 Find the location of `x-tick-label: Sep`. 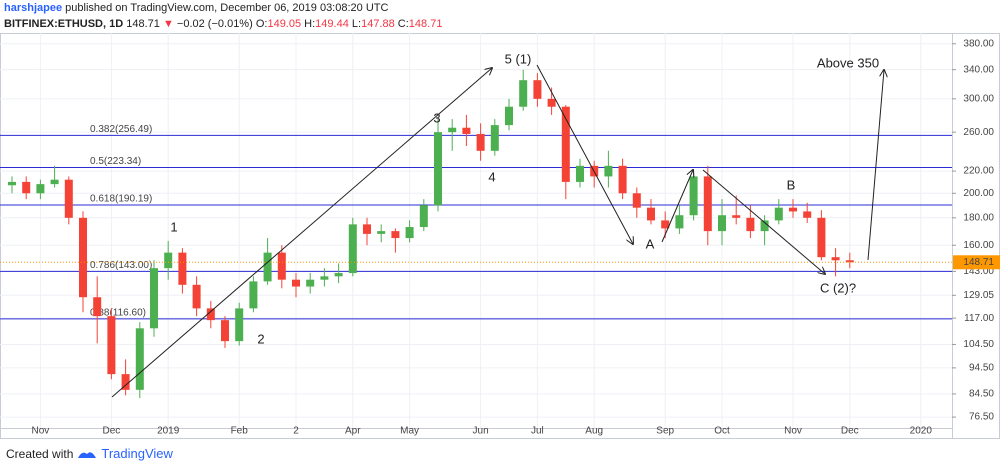

x-tick-label: Sep is located at coordinates (665, 431).